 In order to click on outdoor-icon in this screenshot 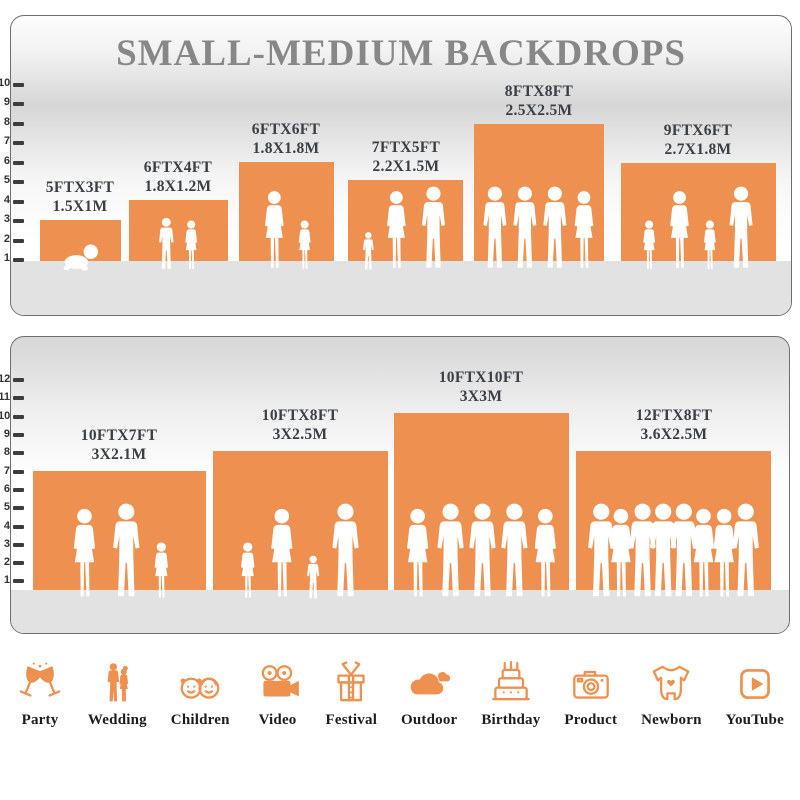, I will do `click(430, 683)`.